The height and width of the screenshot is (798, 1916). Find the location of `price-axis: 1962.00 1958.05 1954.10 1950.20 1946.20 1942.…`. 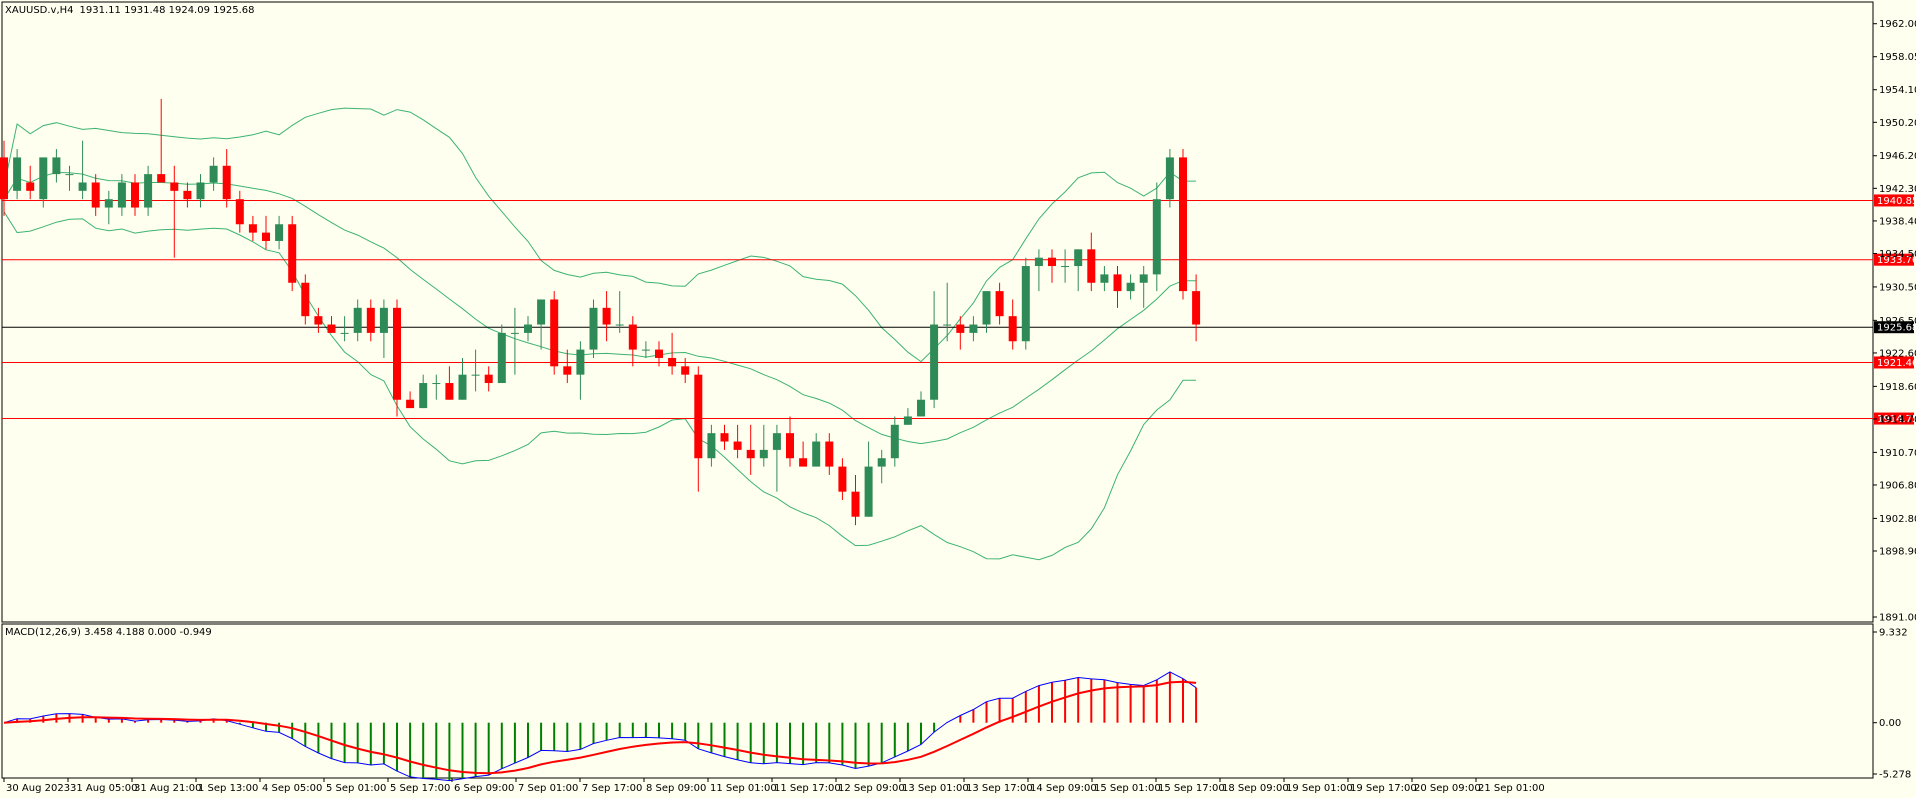

price-axis: 1962.00 1958.05 1954.10 1950.20 1946.20 1942.… is located at coordinates (1894, 321).